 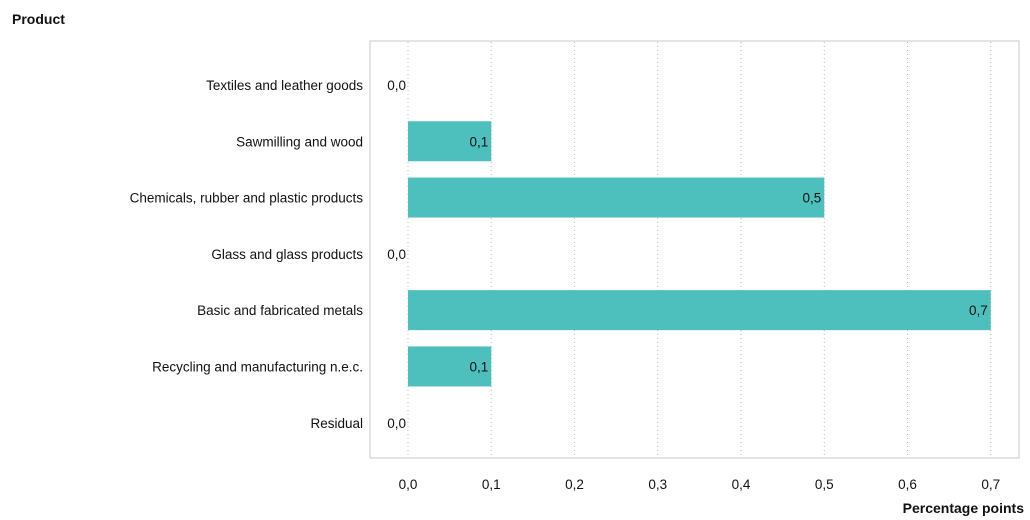 I want to click on x-tick-label: 0,3, so click(x=657, y=484).